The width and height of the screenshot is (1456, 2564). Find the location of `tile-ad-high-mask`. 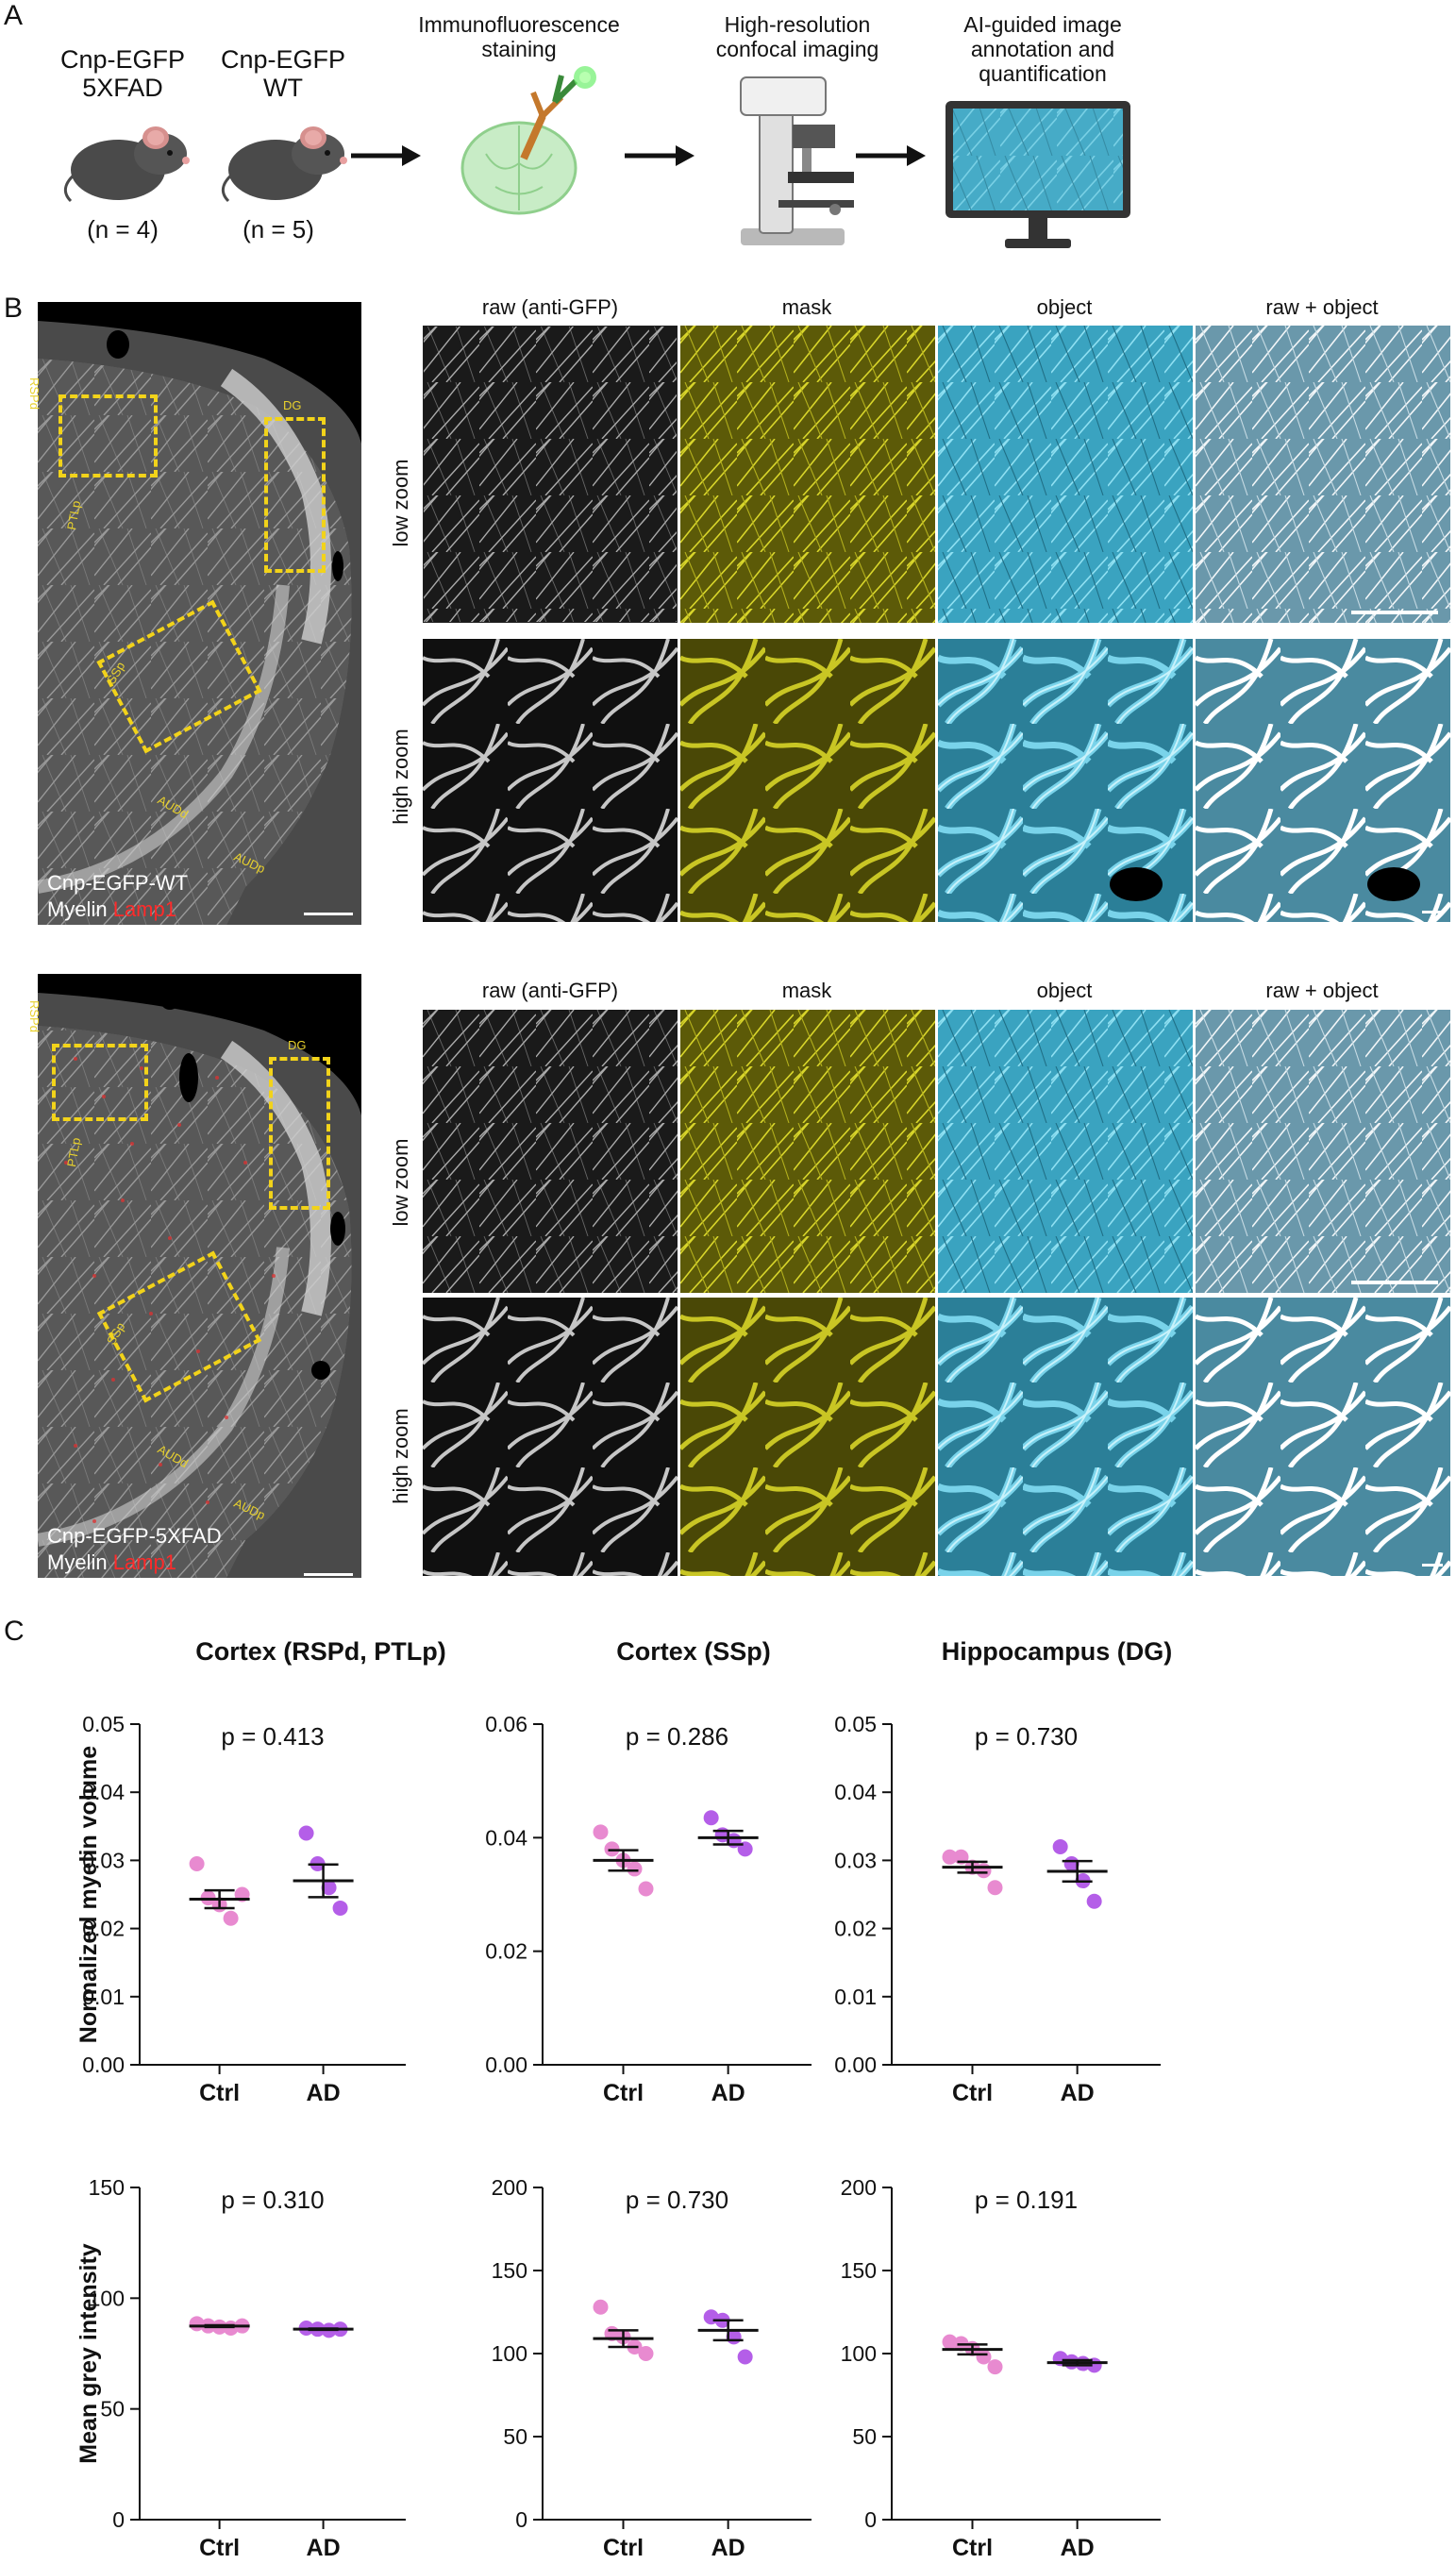

tile-ad-high-mask is located at coordinates (807, 1437).